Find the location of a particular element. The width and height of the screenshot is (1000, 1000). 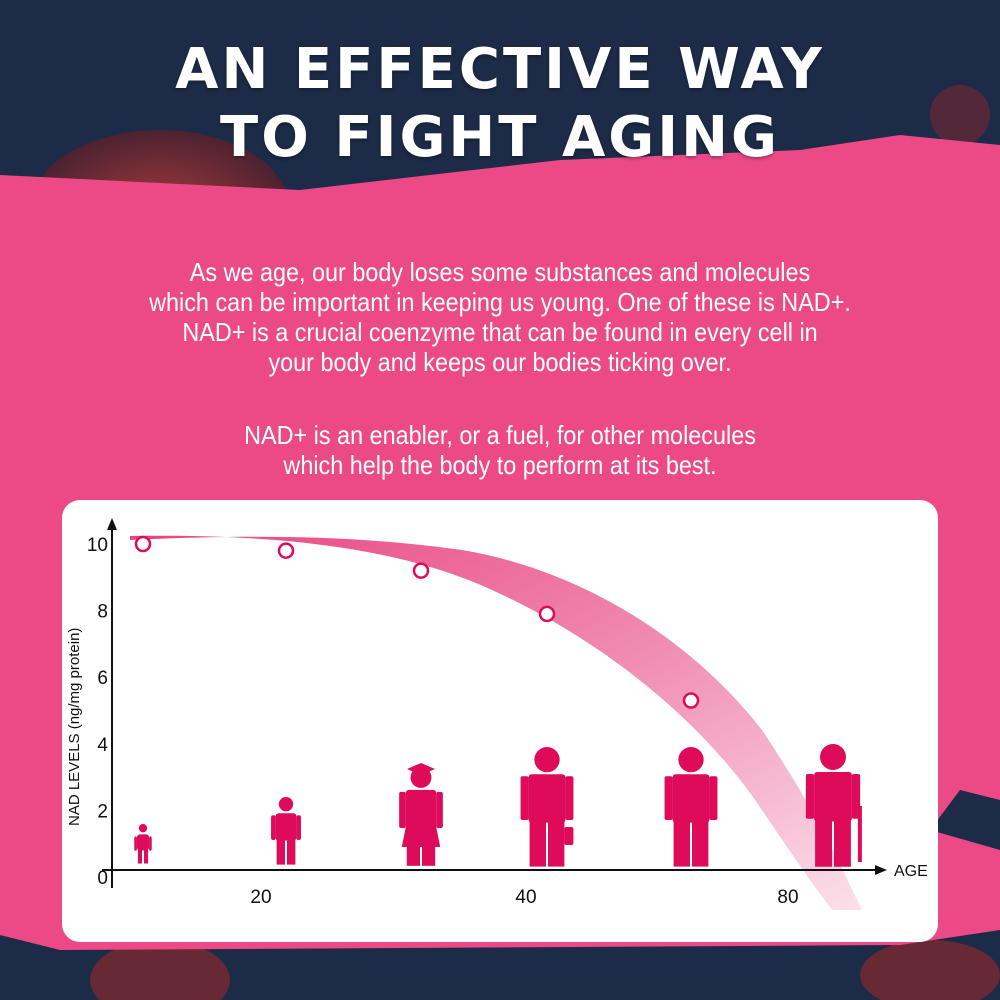

figure-man-in-suit-icon is located at coordinates (691, 807).